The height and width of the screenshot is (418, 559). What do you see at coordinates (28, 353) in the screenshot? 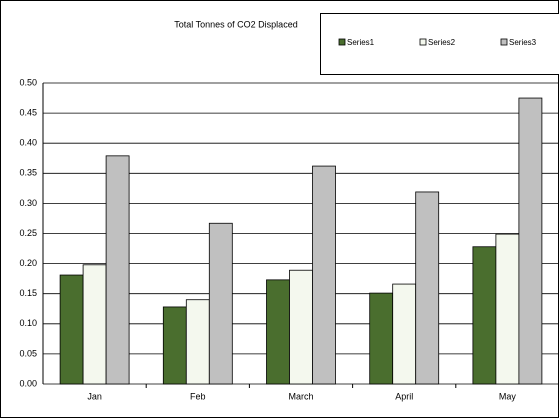
I see `y-tick-label: 0.05` at bounding box center [28, 353].